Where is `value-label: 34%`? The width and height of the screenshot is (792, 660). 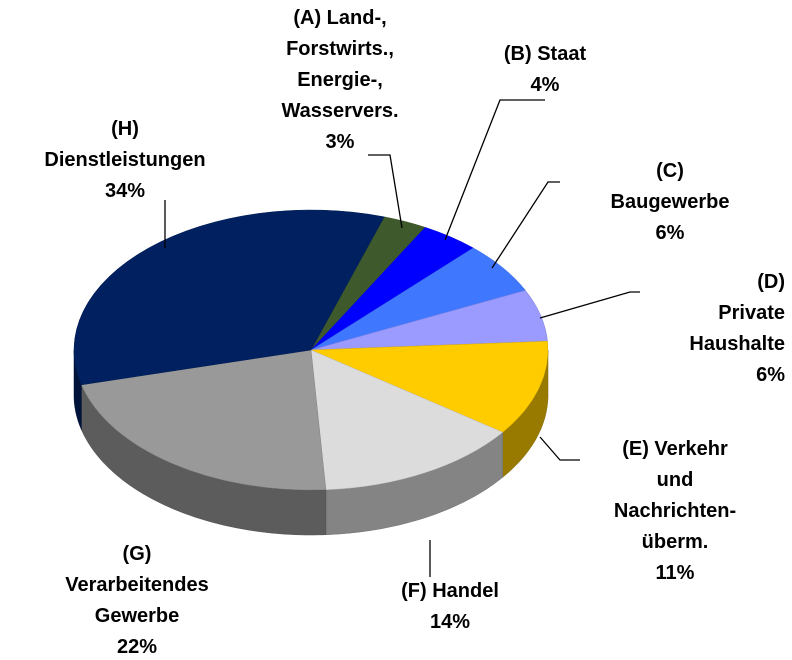 value-label: 34% is located at coordinates (125, 191).